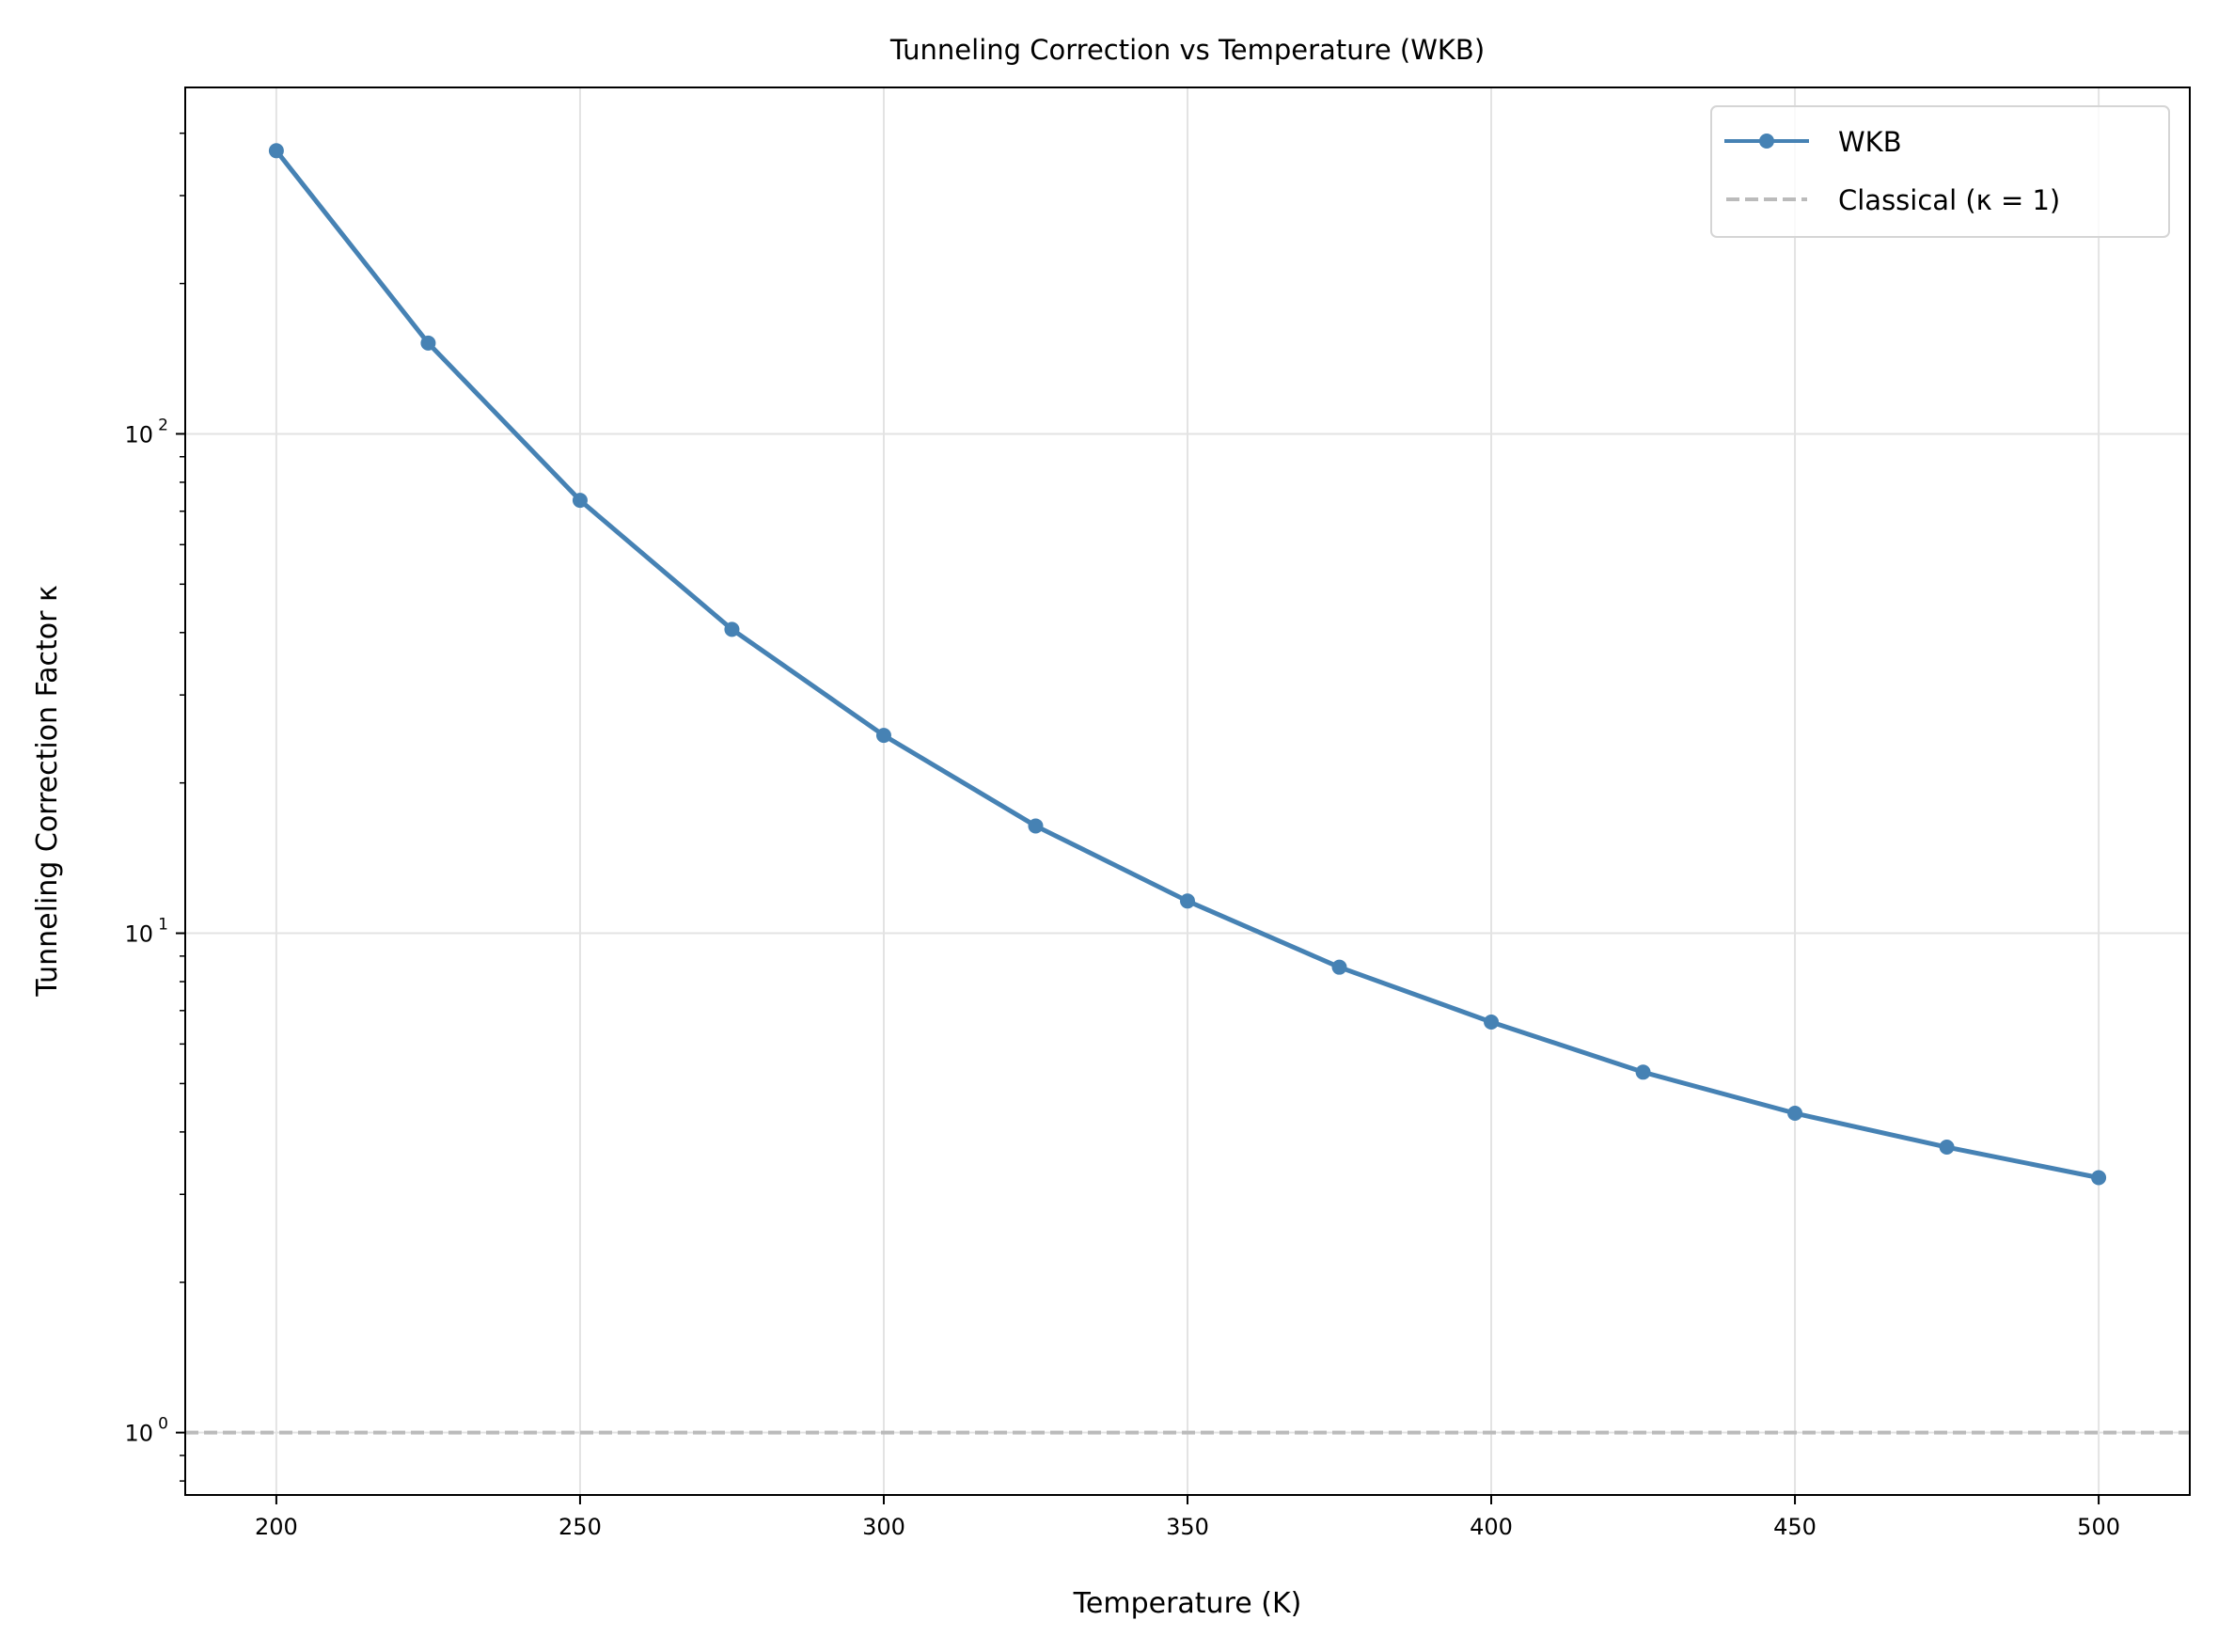 The width and height of the screenshot is (2218, 1652). I want to click on y-tick-exponent: 0, so click(163, 1425).